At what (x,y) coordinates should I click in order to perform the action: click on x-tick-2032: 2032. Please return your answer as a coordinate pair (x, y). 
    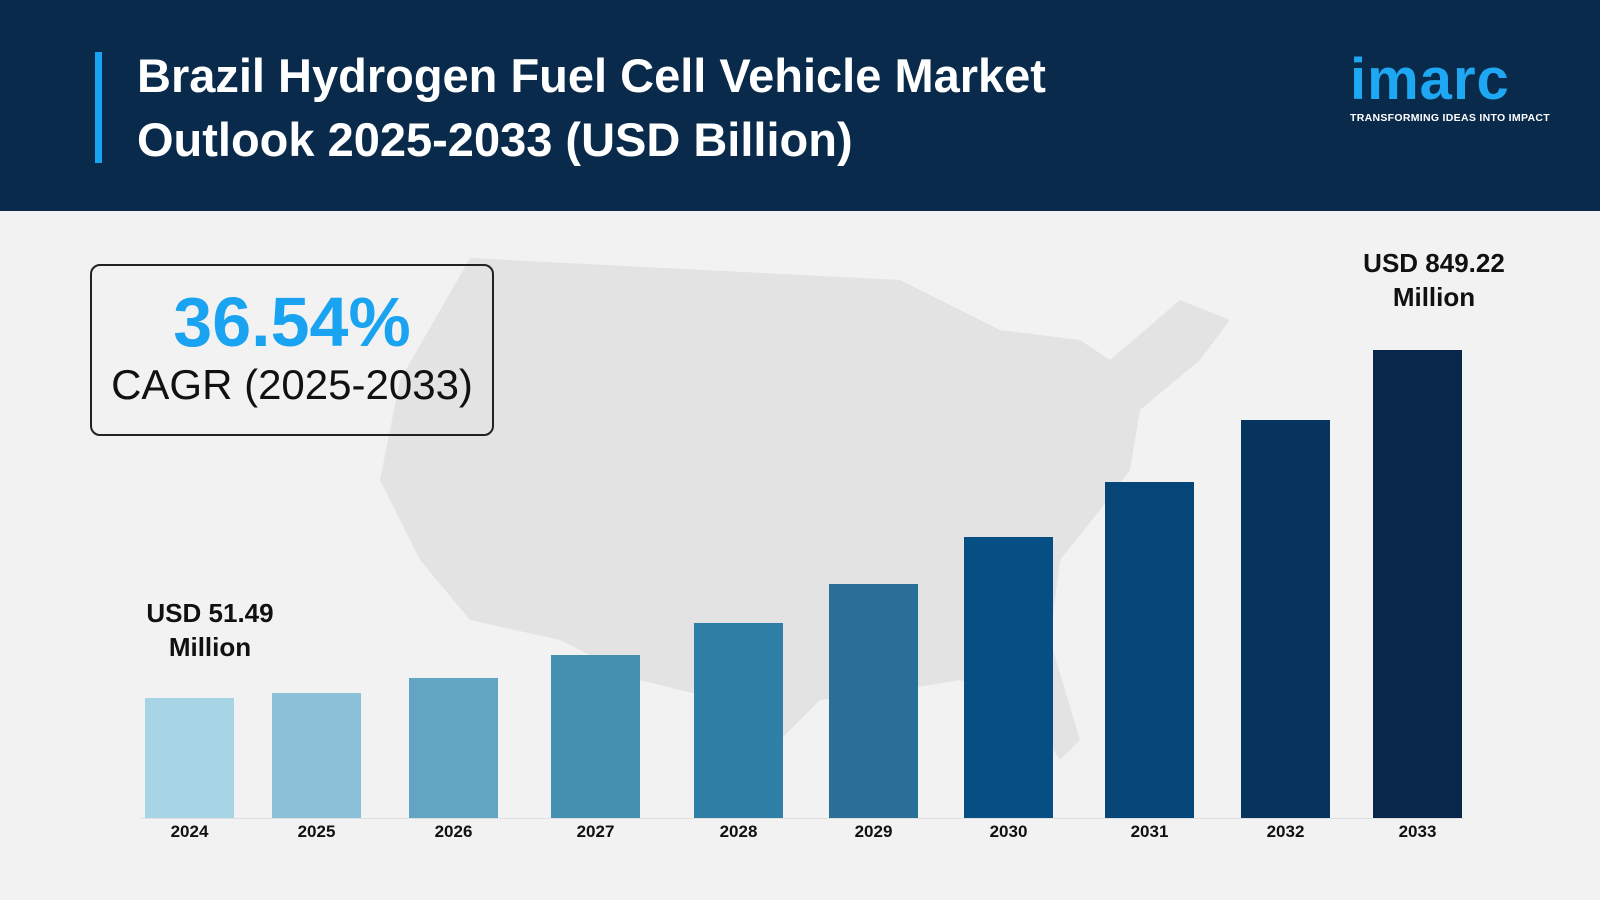
    Looking at the image, I should click on (1285, 831).